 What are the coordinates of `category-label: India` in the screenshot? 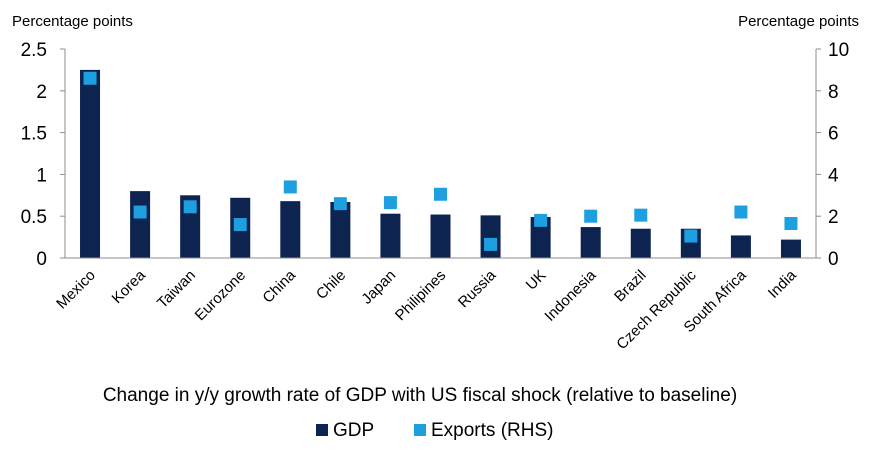 It's located at (782, 283).